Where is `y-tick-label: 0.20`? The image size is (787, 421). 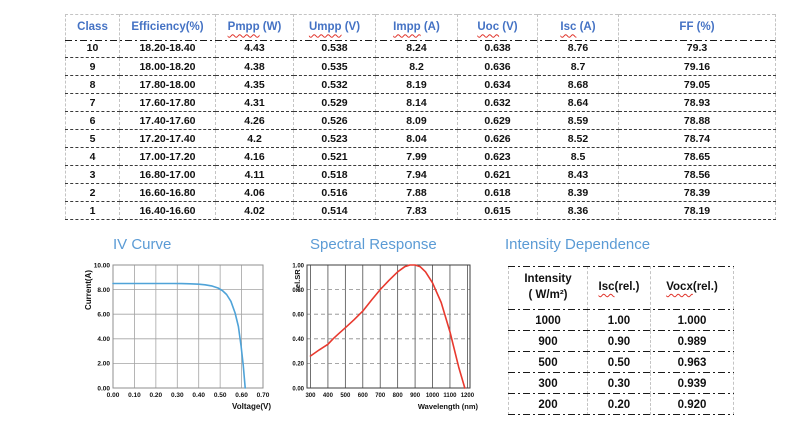
y-tick-label: 0.20 is located at coordinates (298, 365).